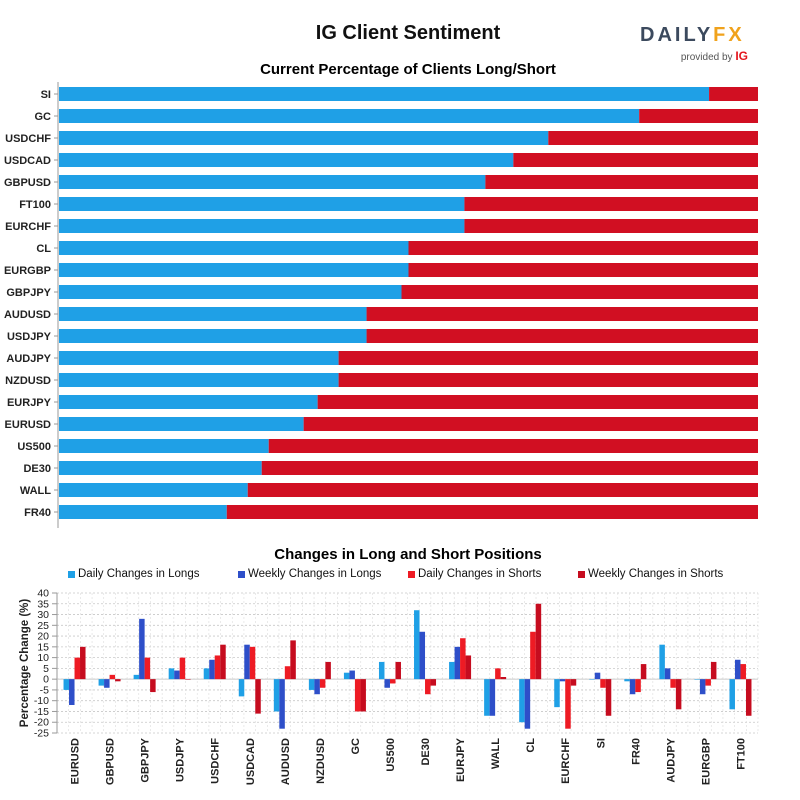  I want to click on daily-longs-bar-gbpusd, so click(101, 682).